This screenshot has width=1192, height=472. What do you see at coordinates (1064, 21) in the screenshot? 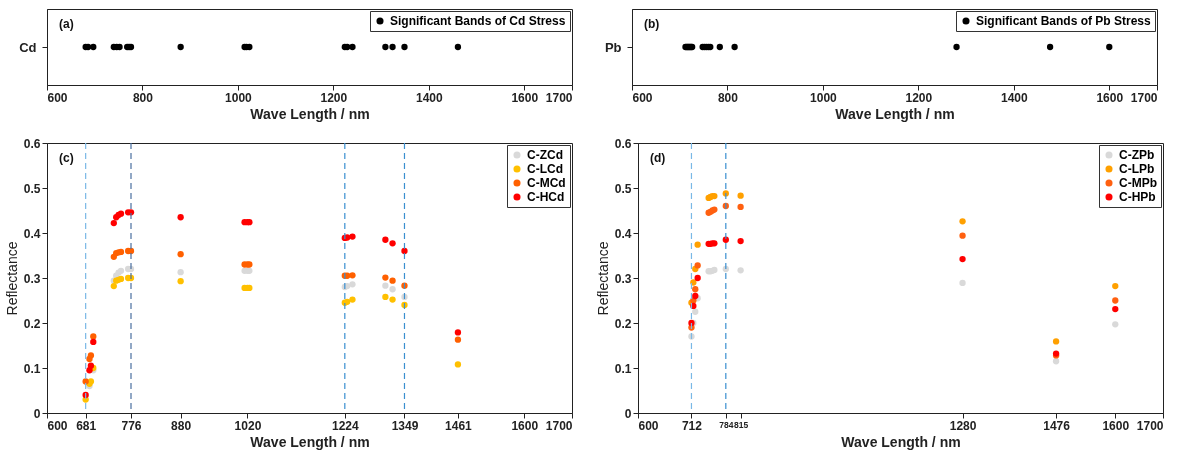
I see `legend-label: Significant Bands of Pb Stress` at bounding box center [1064, 21].